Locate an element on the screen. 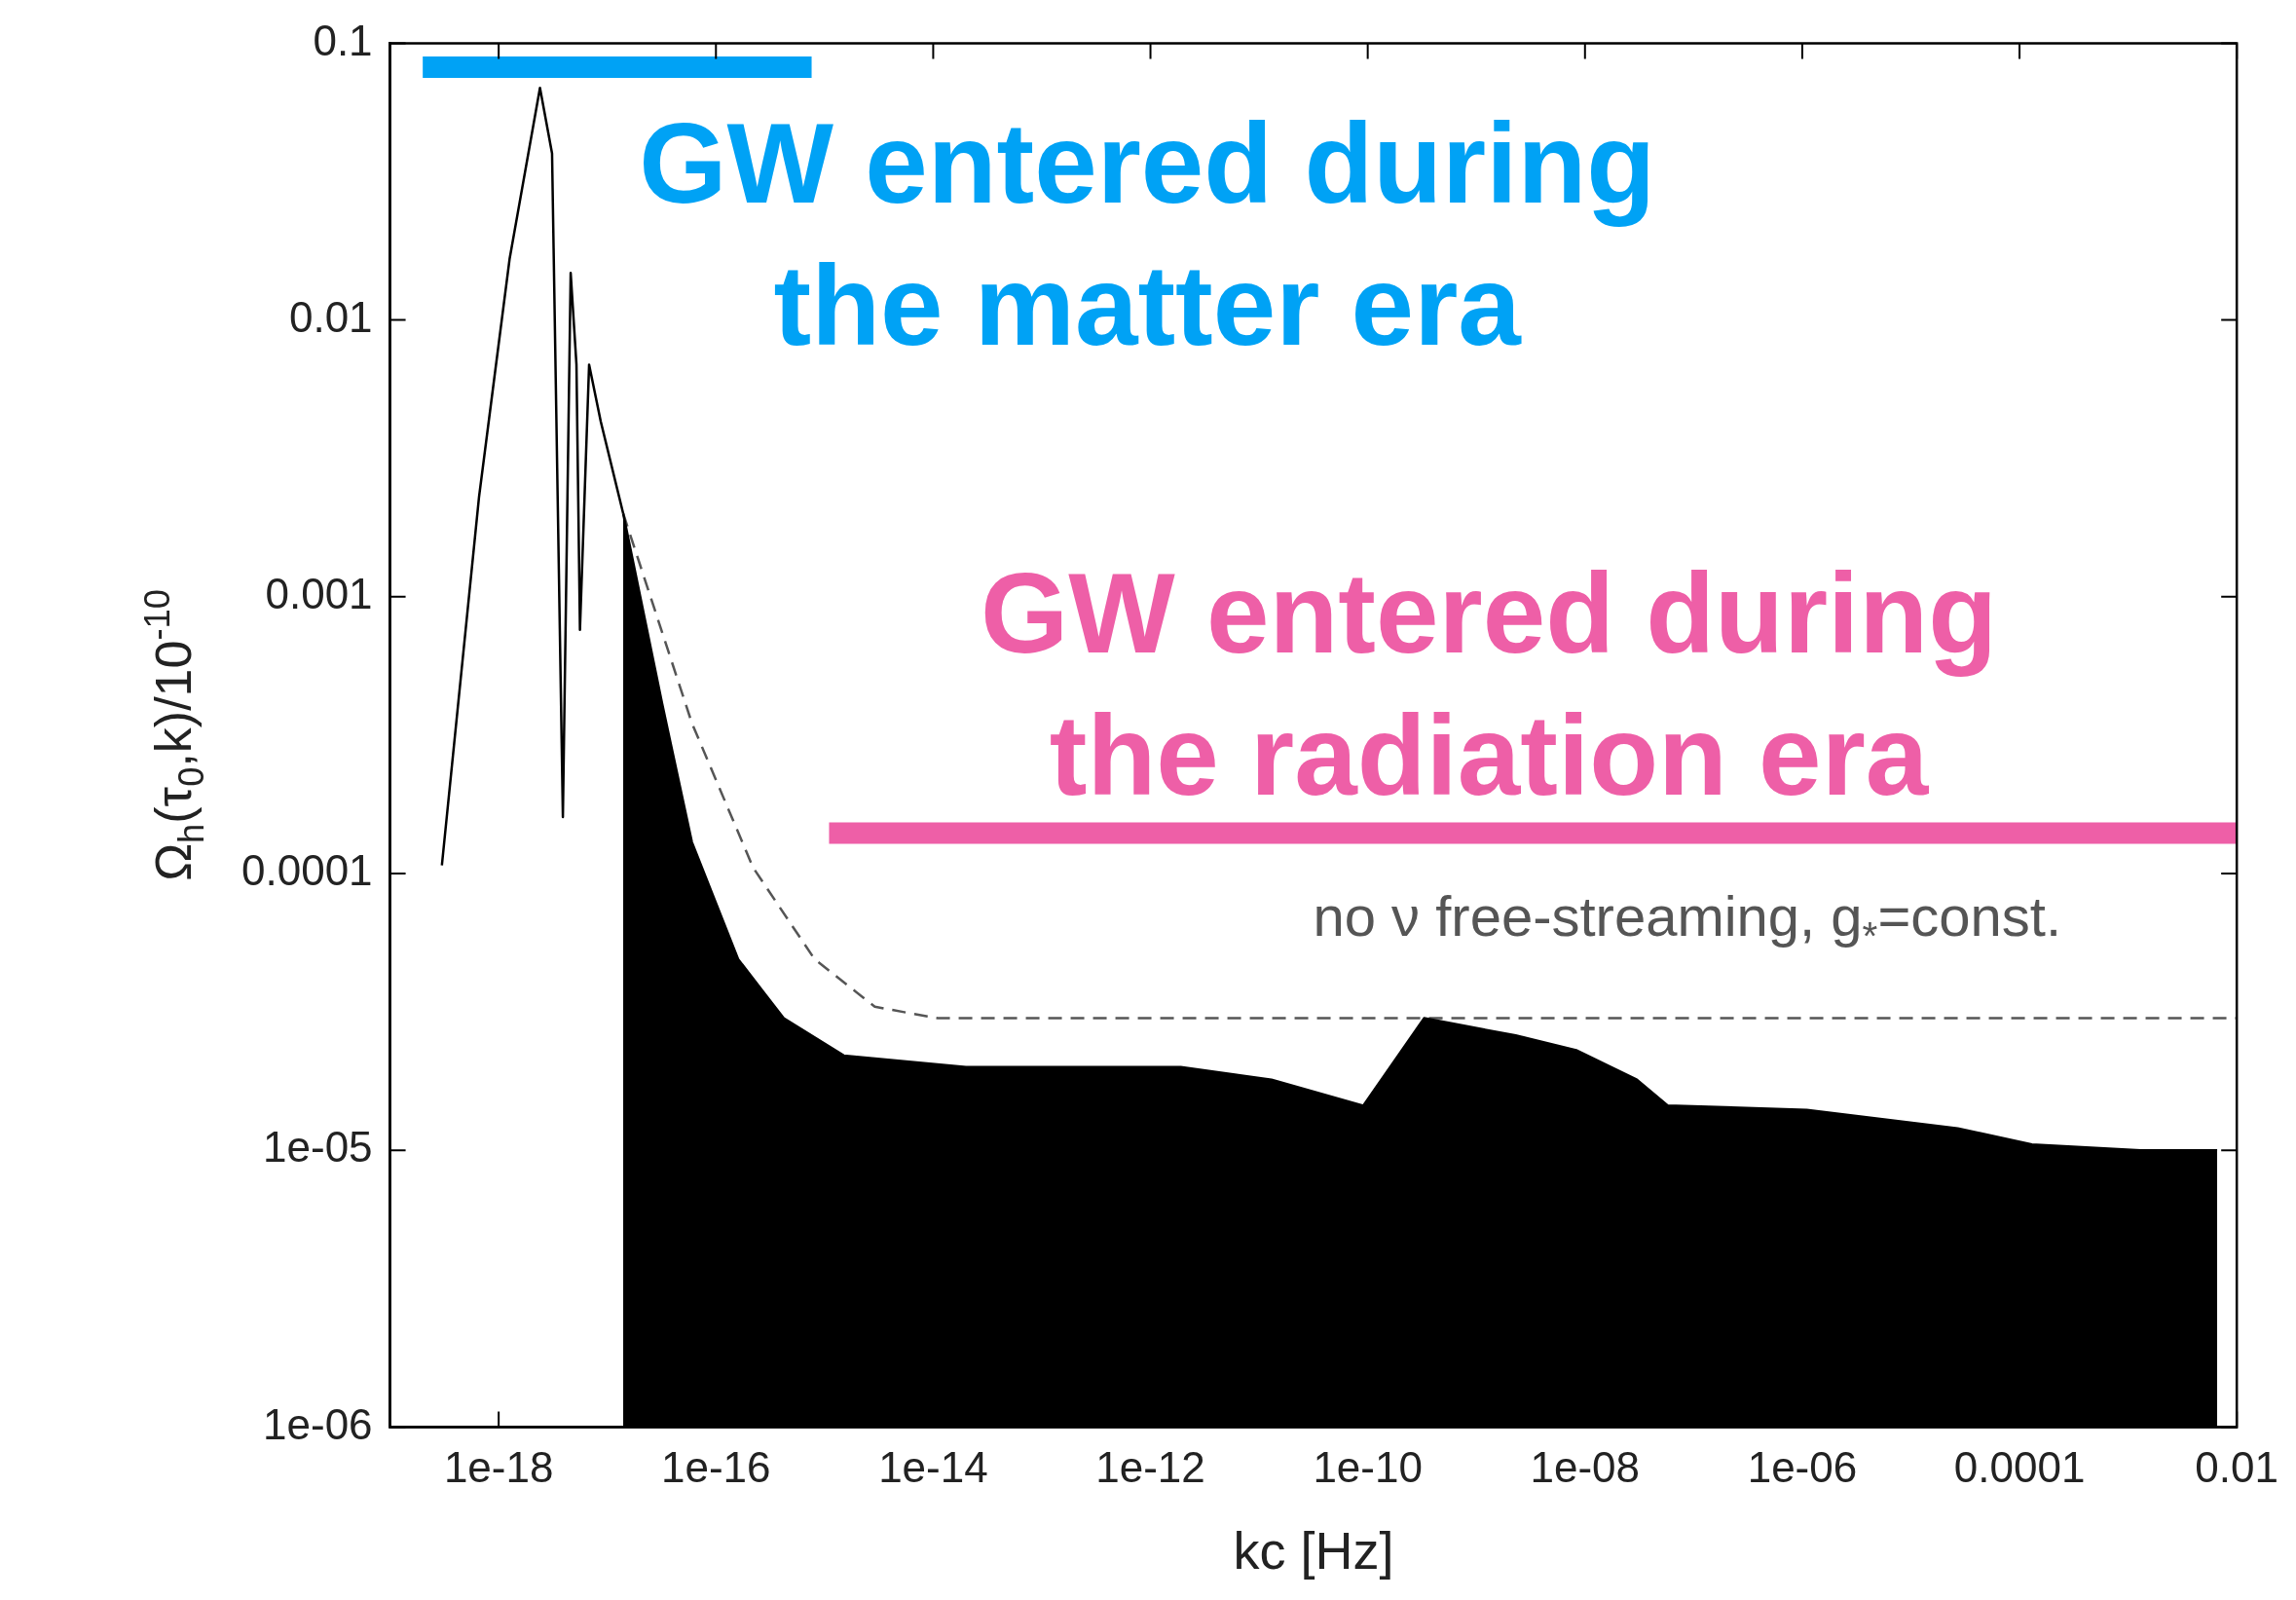  x-tick-label: 1e-18 is located at coordinates (499, 1466).